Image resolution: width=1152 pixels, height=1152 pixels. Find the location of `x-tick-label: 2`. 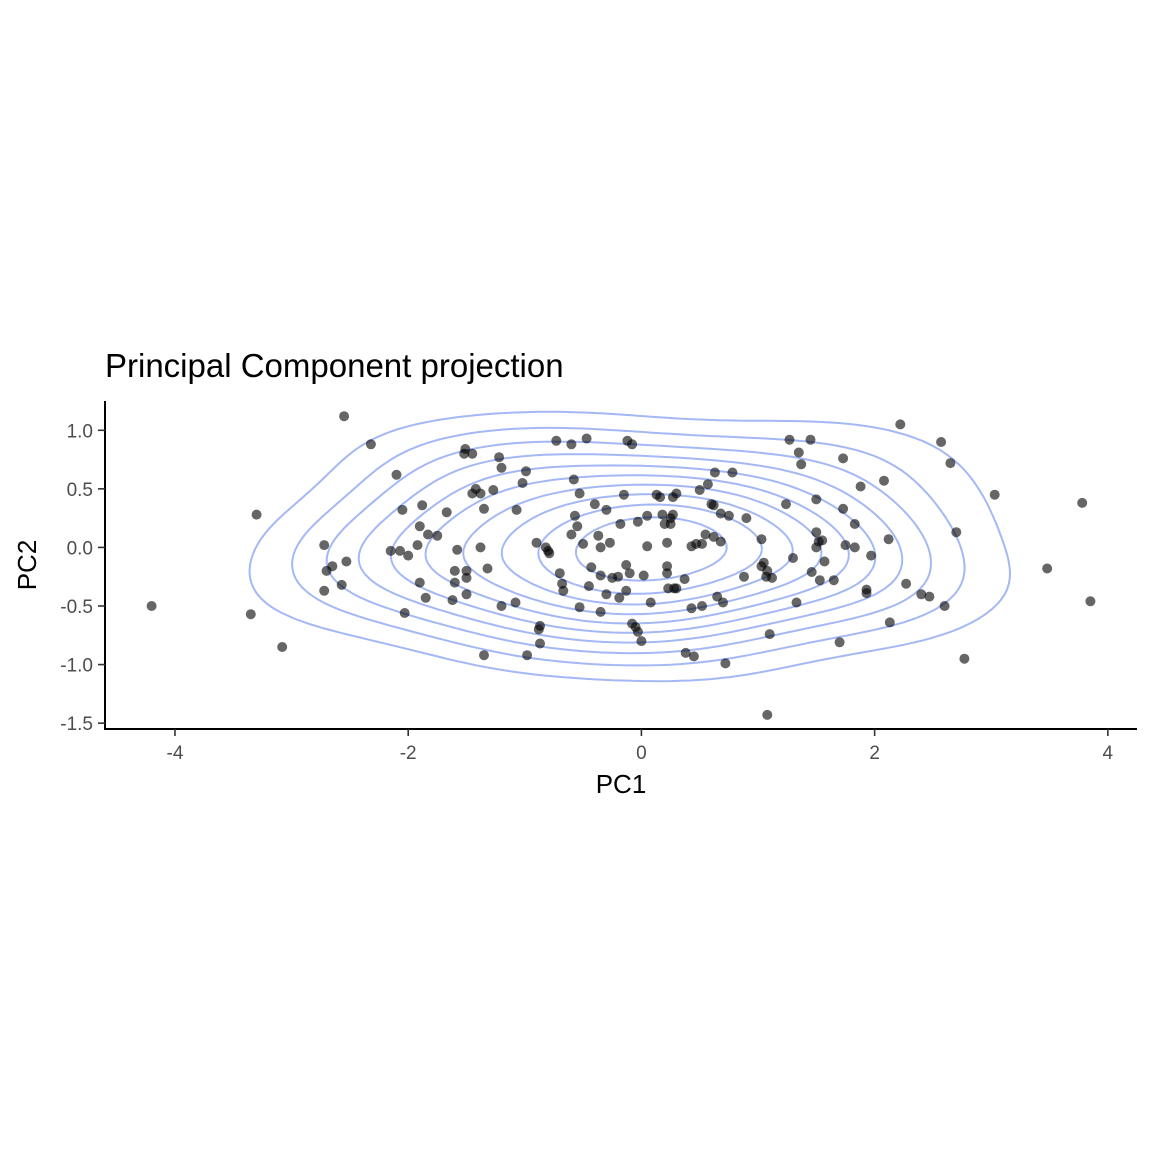

x-tick-label: 2 is located at coordinates (874, 753).